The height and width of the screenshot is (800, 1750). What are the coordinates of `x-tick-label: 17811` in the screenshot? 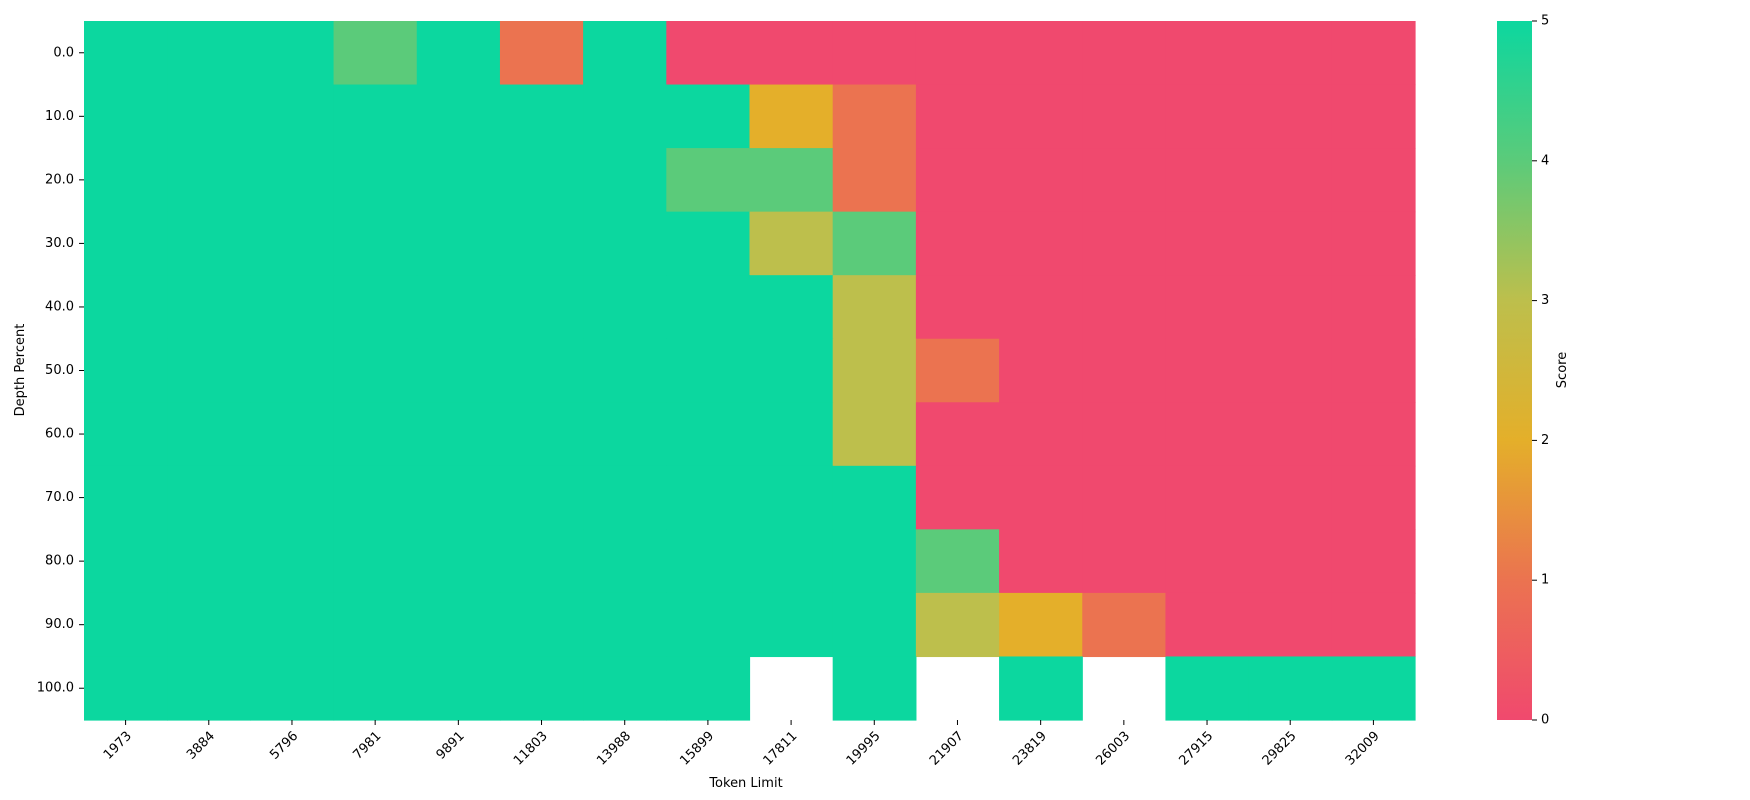 It's located at (781, 749).